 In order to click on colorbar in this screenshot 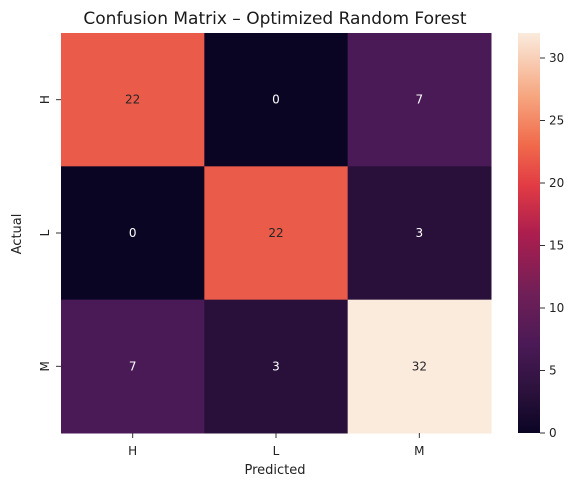, I will do `click(529, 233)`.